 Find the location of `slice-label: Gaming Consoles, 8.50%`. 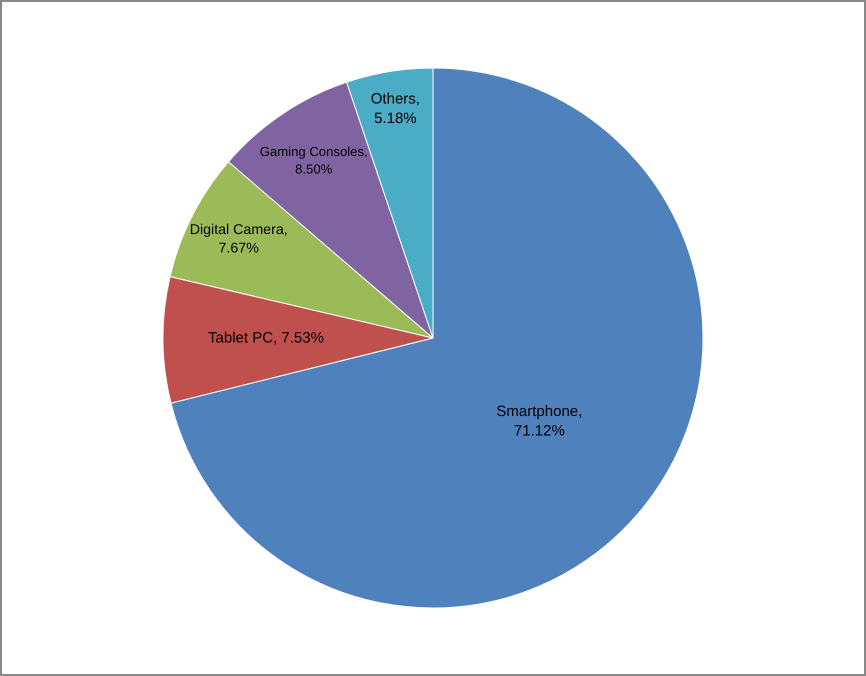

slice-label: Gaming Consoles, 8.50% is located at coordinates (314, 160).